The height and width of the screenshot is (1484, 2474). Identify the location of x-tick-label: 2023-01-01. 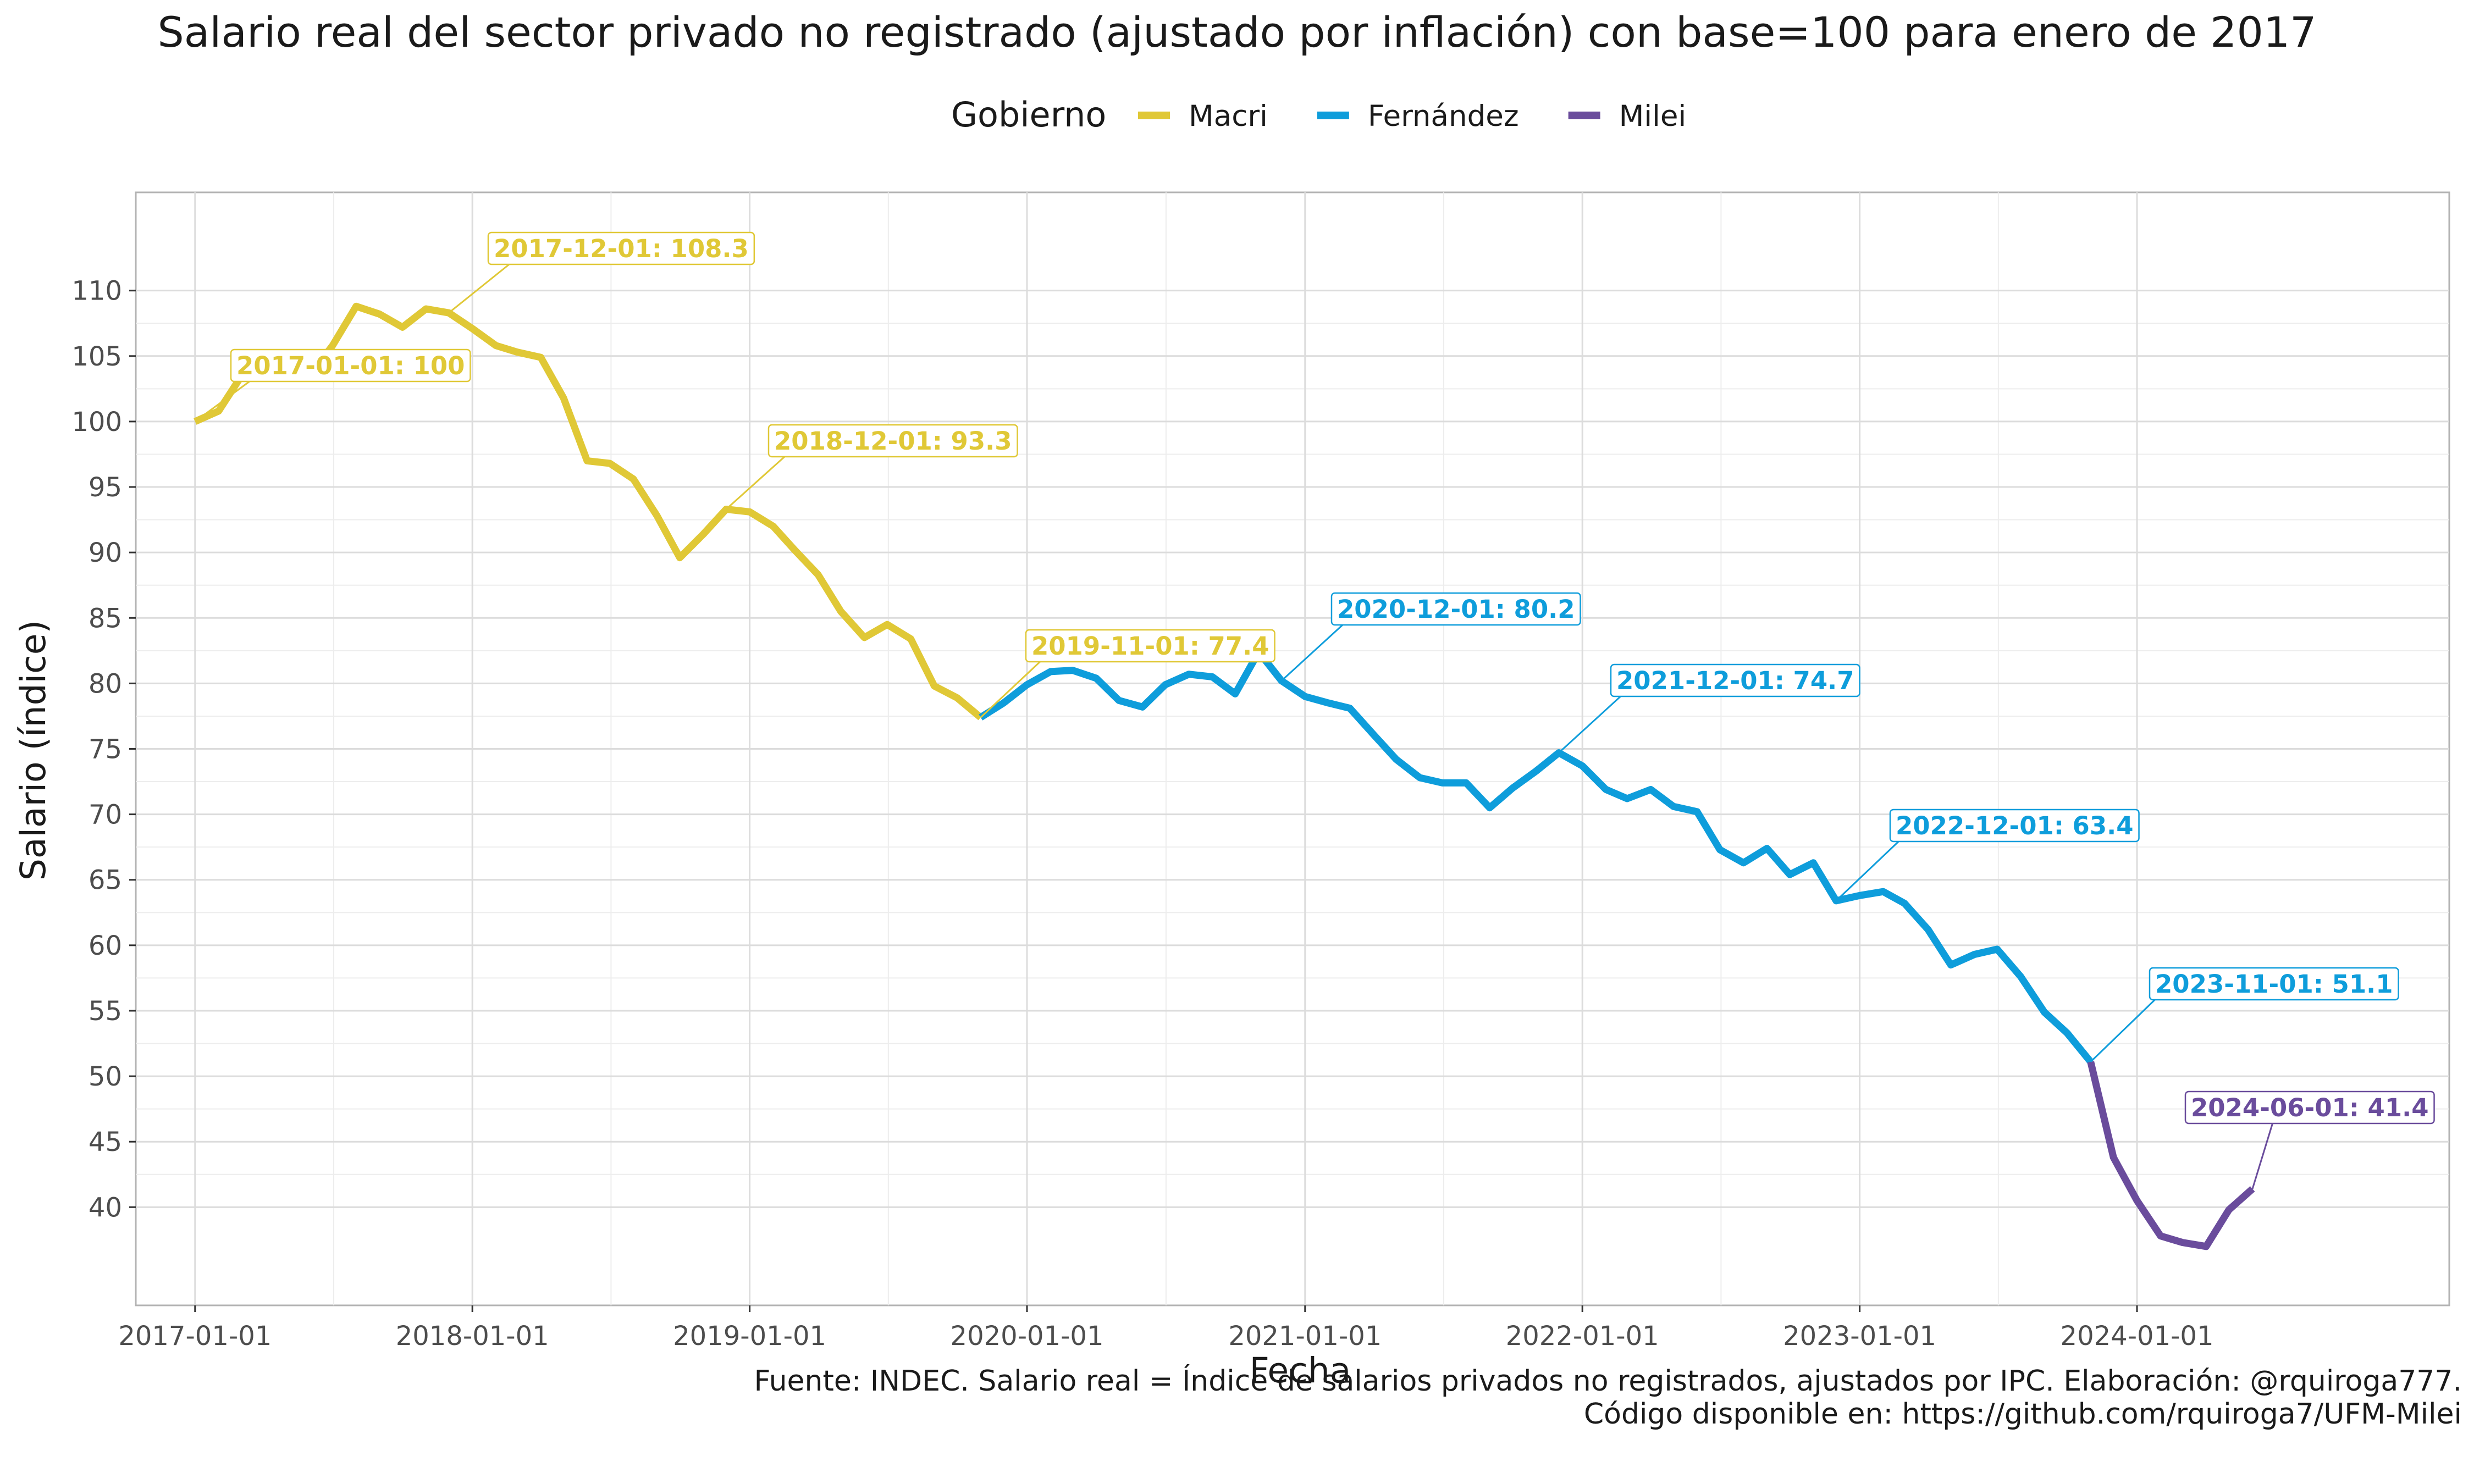
(1860, 1336).